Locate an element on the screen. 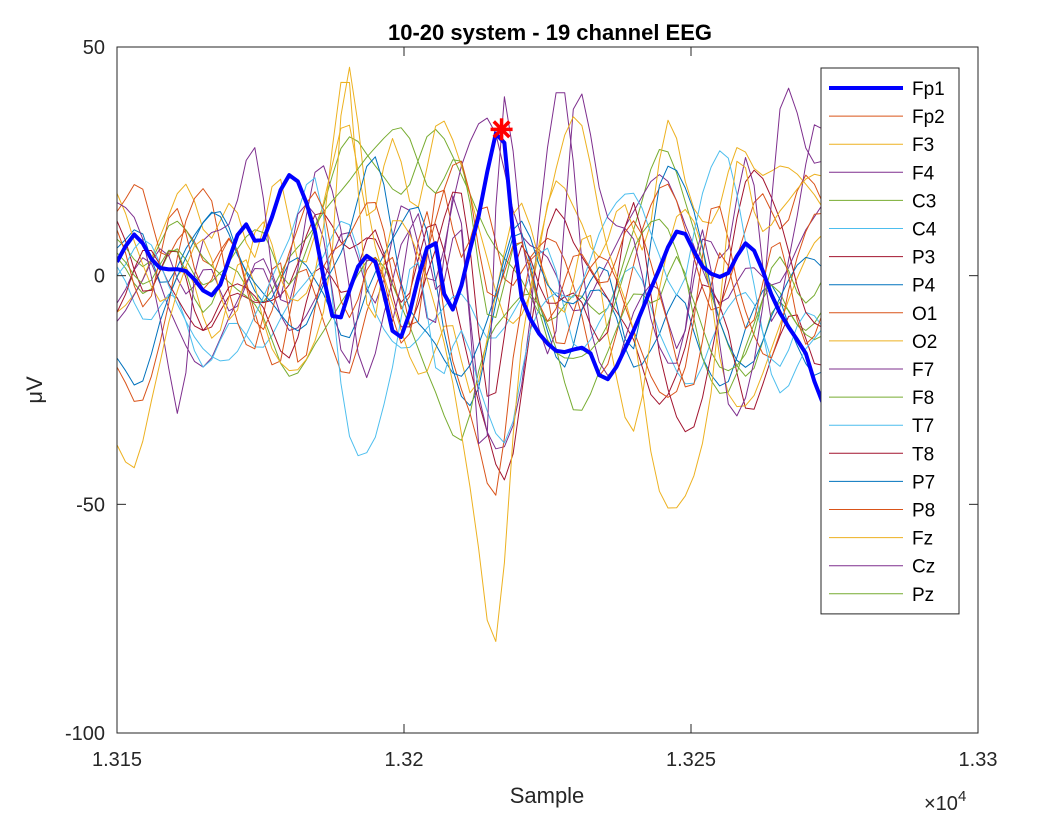 Image resolution: width=1044 pixels, height=822 pixels. x-tick-label: 1.32 is located at coordinates (404, 760).